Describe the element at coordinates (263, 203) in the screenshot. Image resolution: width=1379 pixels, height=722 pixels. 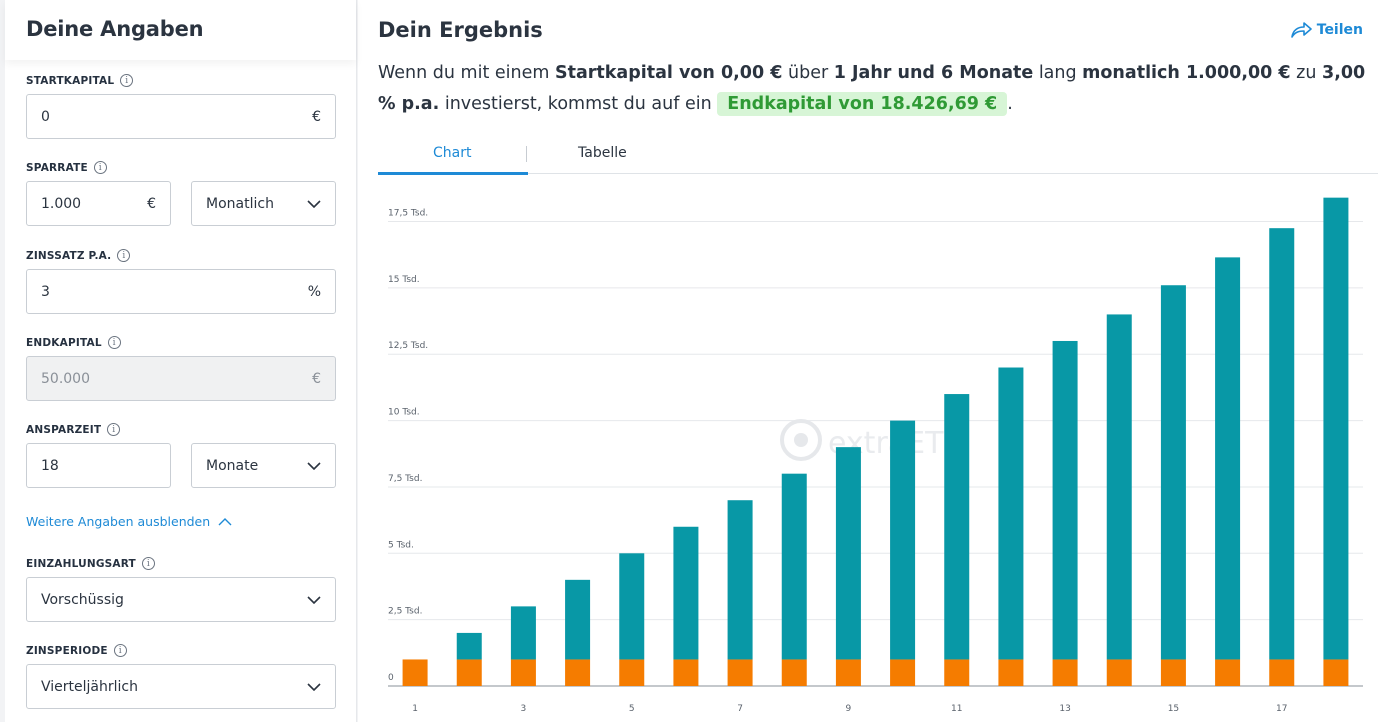
I see `sparrate-interval-select: Monatlich` at that location.